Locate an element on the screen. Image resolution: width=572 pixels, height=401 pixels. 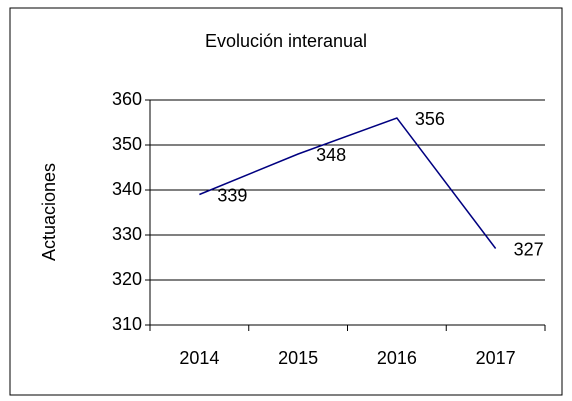
y-axis-label: Actuaciones is located at coordinates (49, 212).